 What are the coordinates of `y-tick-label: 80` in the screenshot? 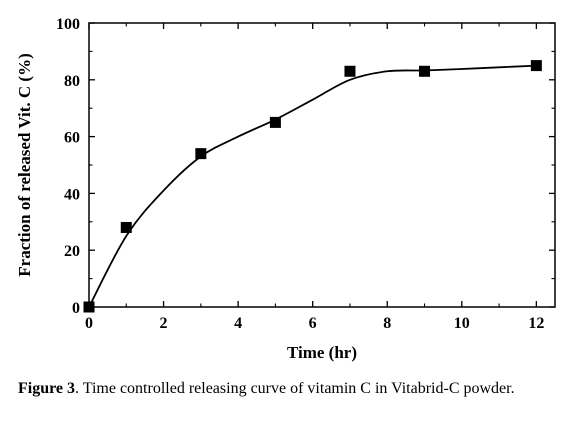 It's located at (72, 81).